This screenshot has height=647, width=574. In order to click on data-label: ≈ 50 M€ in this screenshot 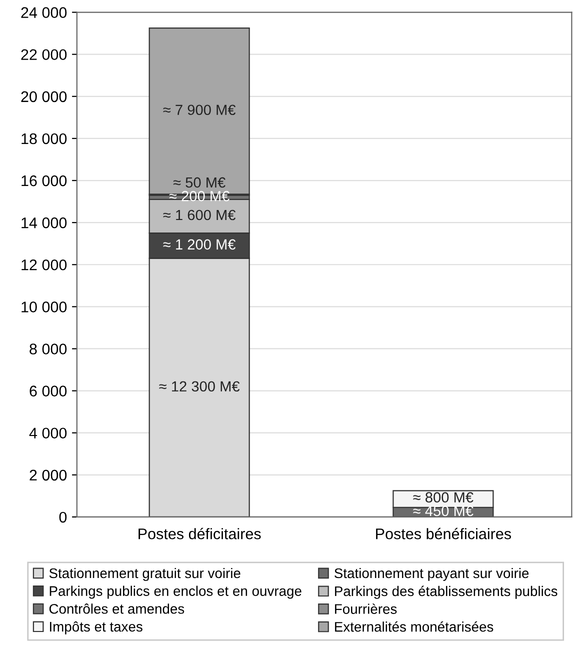, I will do `click(199, 182)`.